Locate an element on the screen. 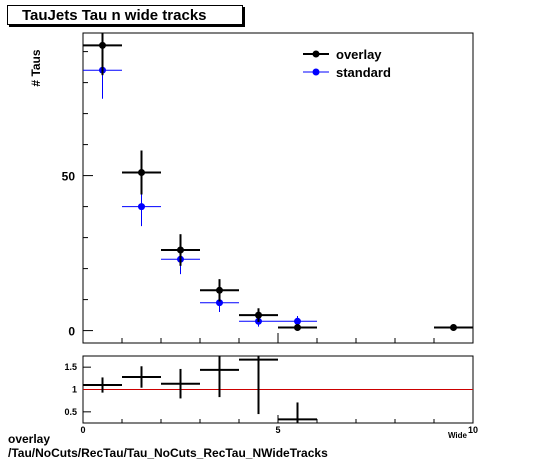 The image size is (546, 462). y-tick-label: 0 is located at coordinates (71, 332).